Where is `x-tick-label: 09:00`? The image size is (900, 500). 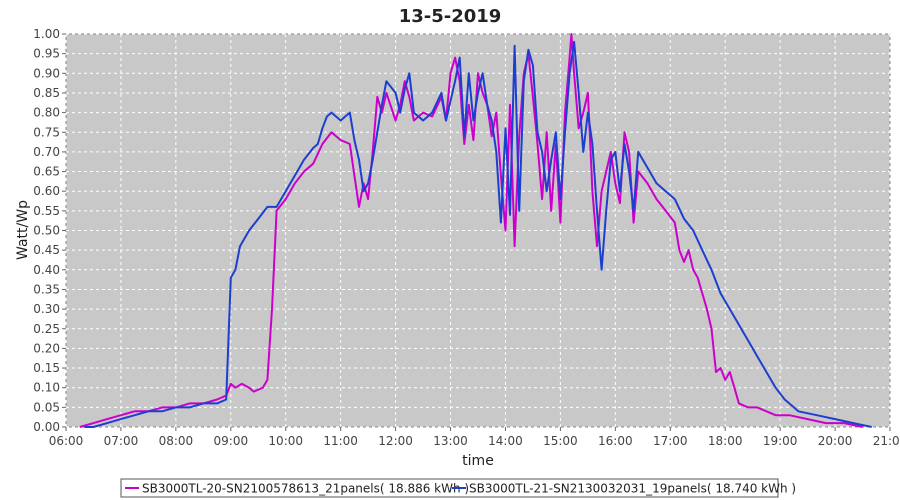
x-tick-label: 09:00 is located at coordinates (231, 441).